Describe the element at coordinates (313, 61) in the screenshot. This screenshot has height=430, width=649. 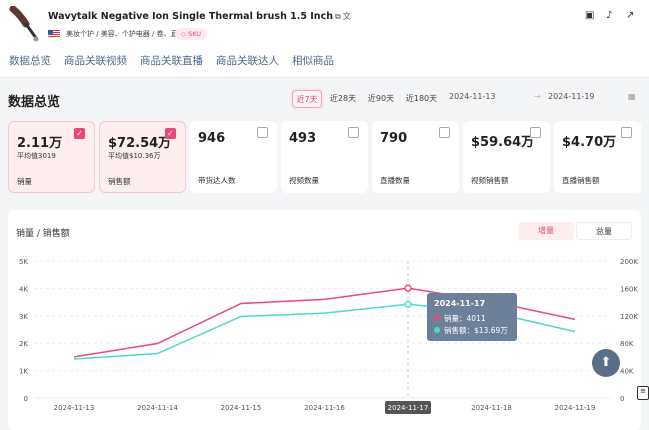
I see `tab-similar-products: 相似商品` at that location.